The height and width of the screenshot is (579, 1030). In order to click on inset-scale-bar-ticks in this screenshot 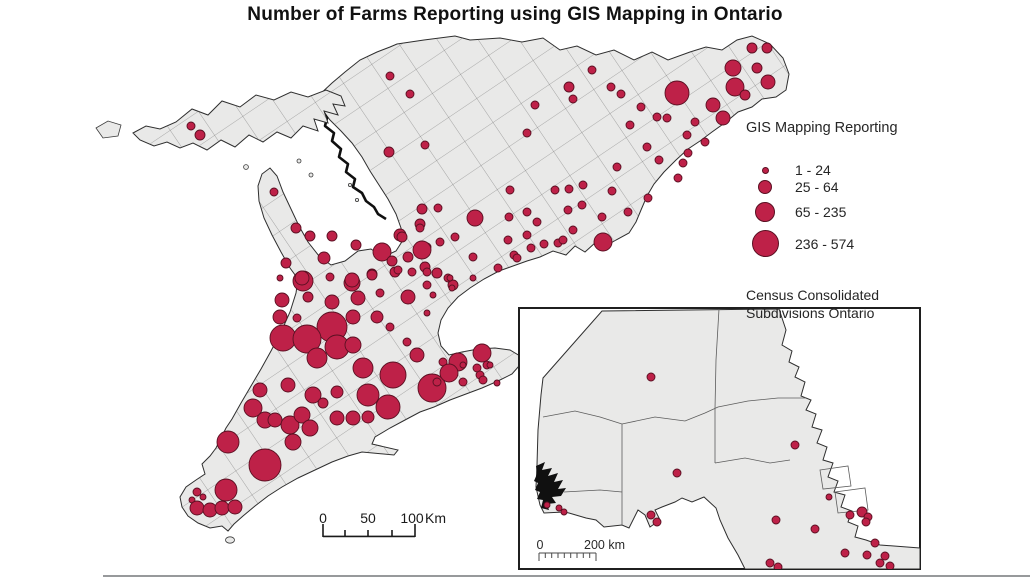, I will do `click(567, 556)`.